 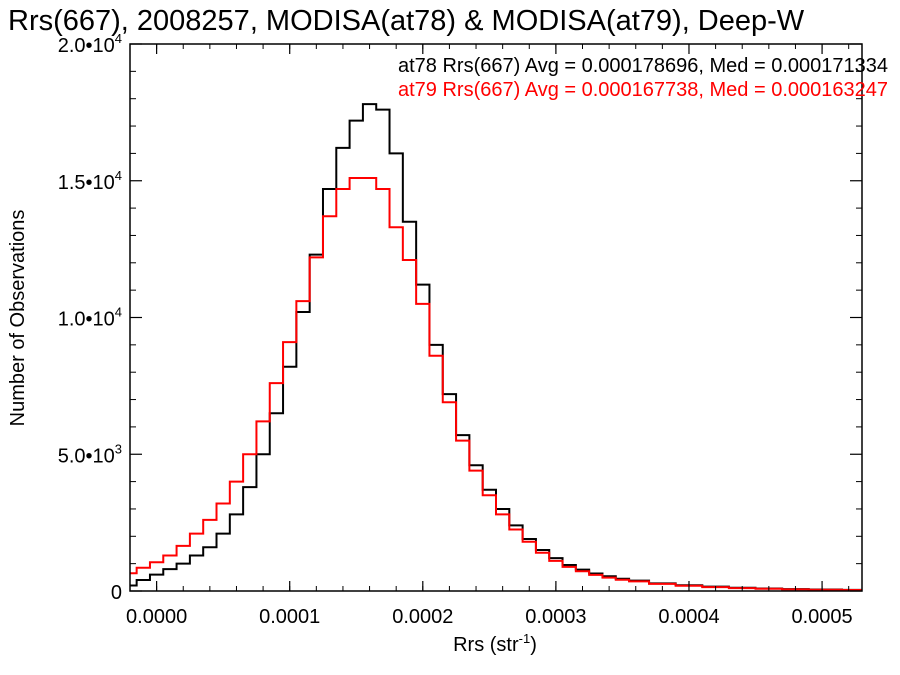 I want to click on y-tick-mantissa: 0, so click(x=116, y=593).